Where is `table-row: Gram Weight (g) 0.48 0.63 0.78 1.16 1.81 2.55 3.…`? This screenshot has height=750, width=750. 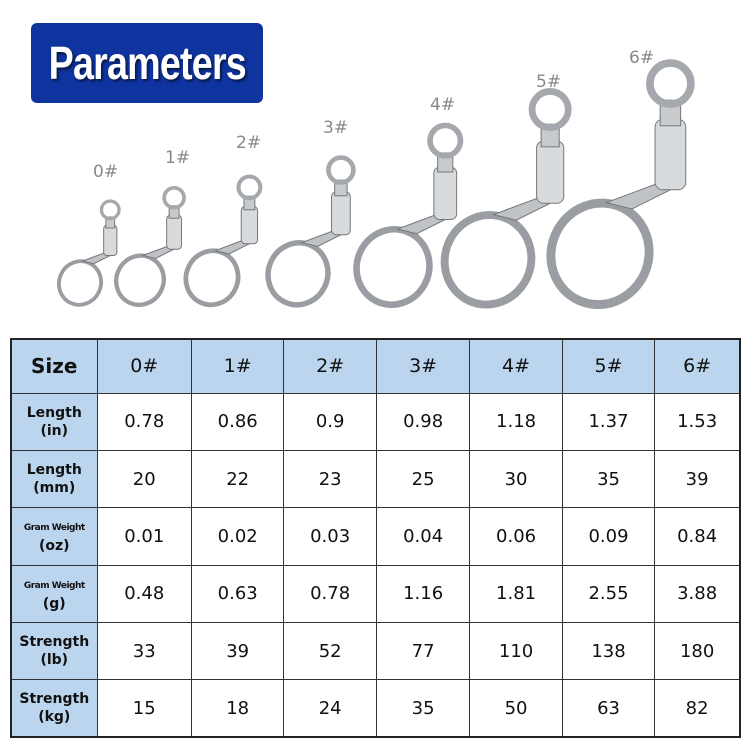
table-row: Gram Weight (g) 0.48 0.63 0.78 1.16 1.81 2.55 3.… is located at coordinates (375, 593).